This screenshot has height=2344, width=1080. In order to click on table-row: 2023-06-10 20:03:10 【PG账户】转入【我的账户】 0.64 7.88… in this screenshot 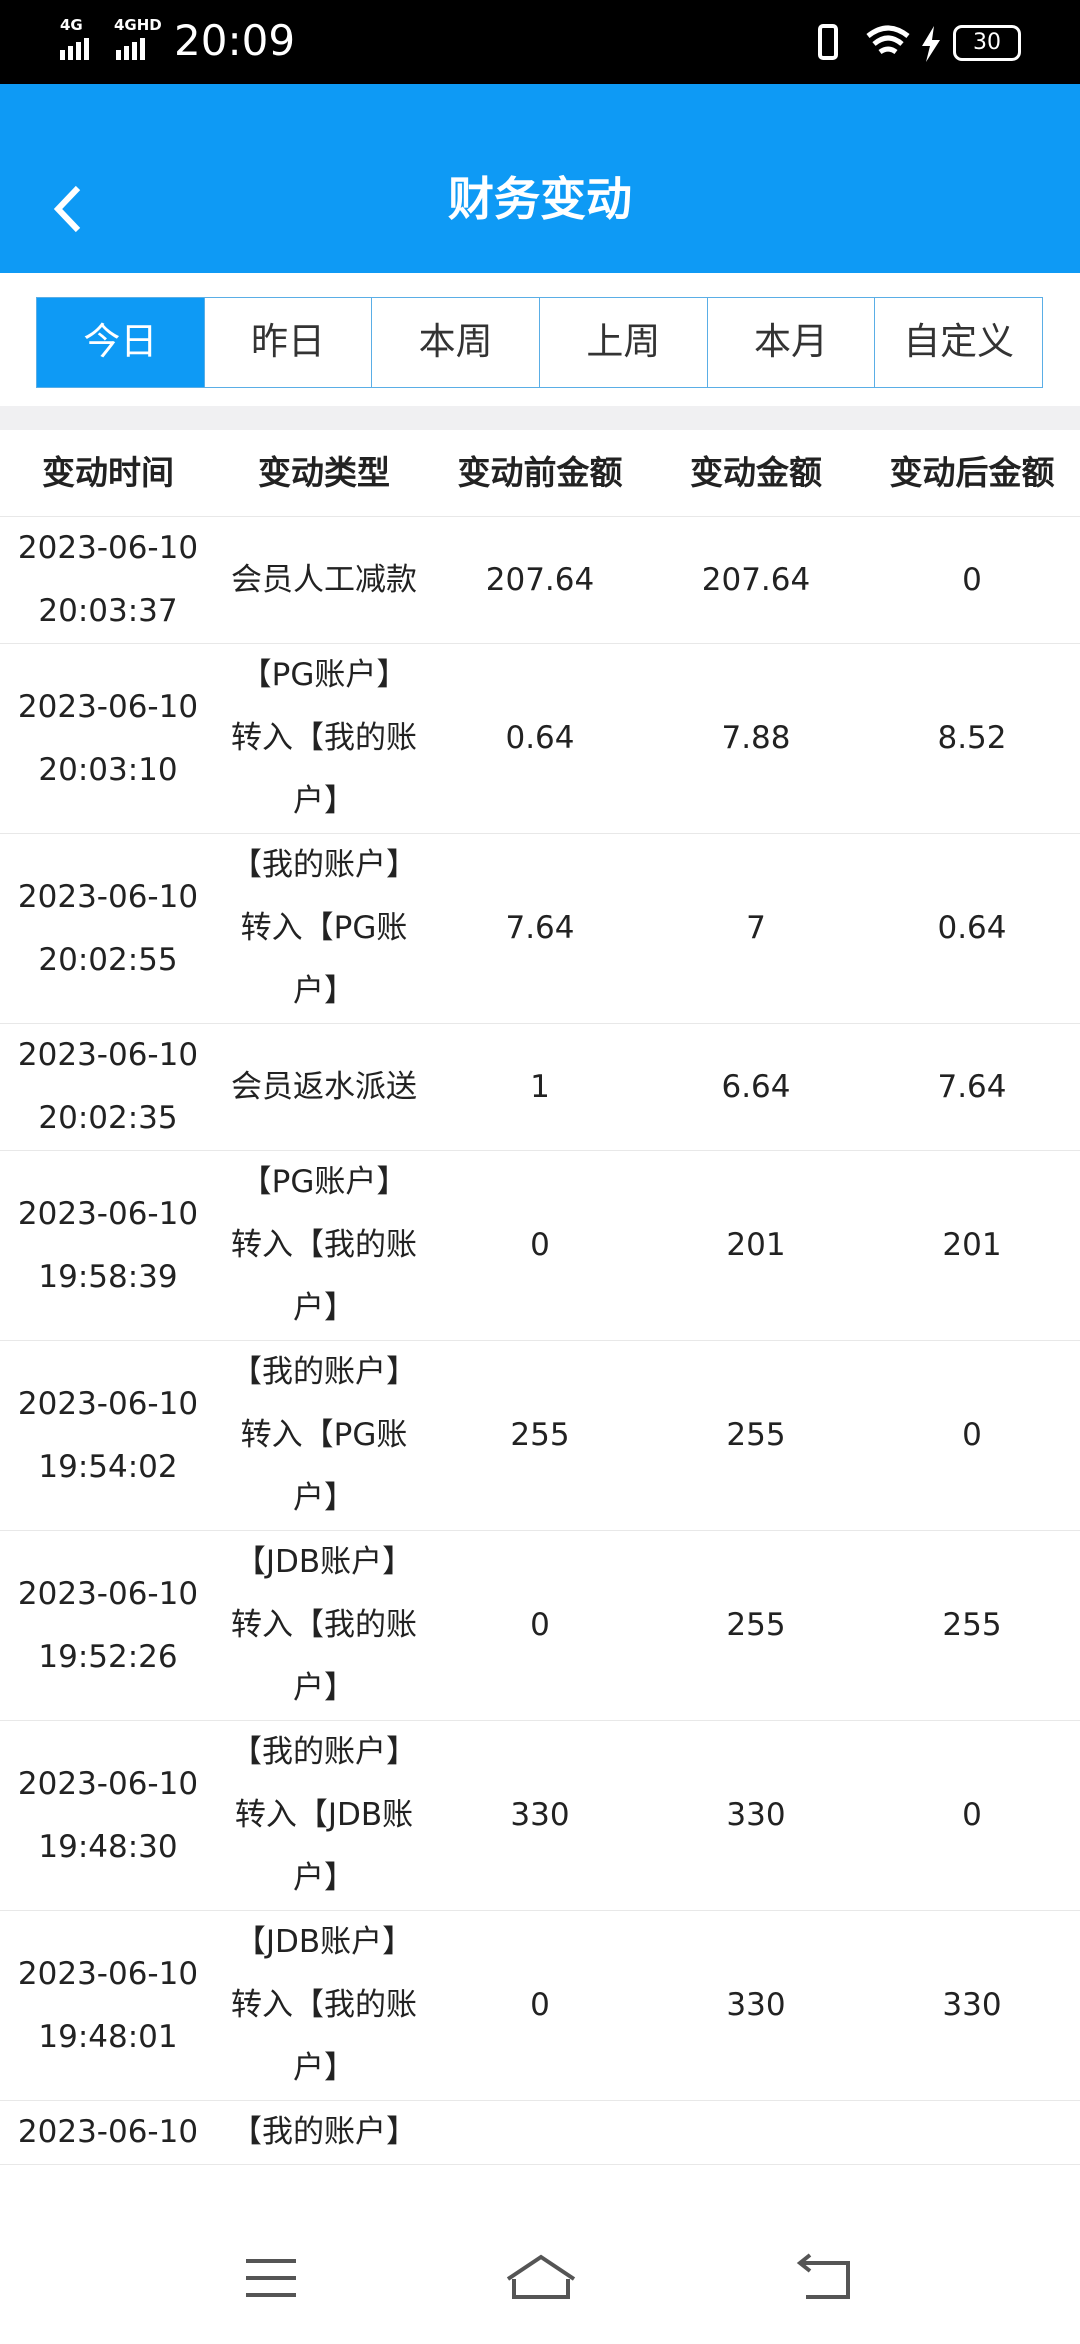, I will do `click(540, 739)`.